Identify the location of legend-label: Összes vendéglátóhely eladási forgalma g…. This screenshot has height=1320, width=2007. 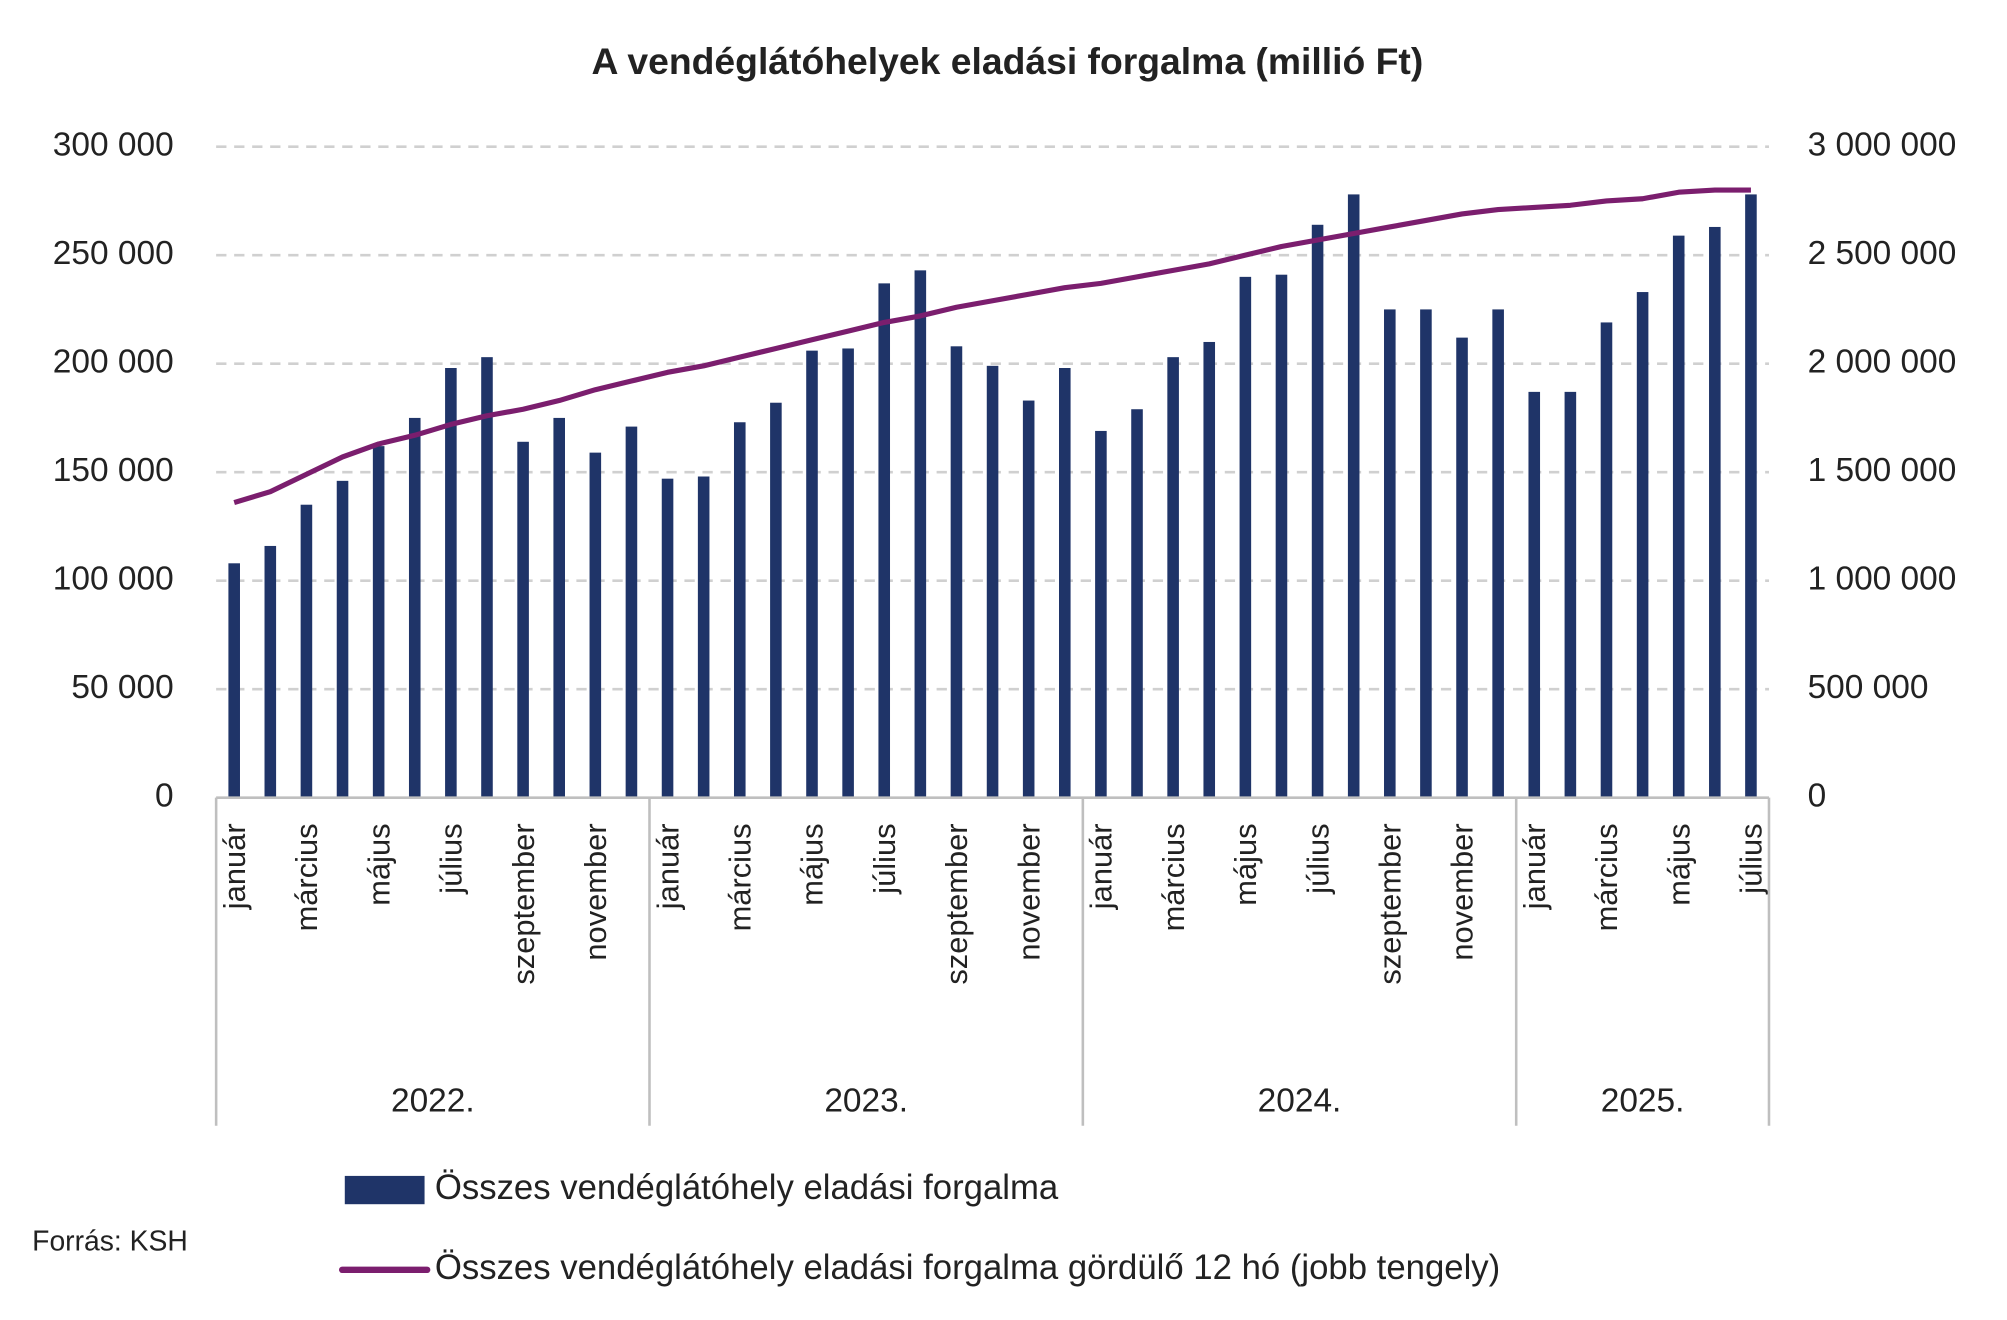
(967, 1268).